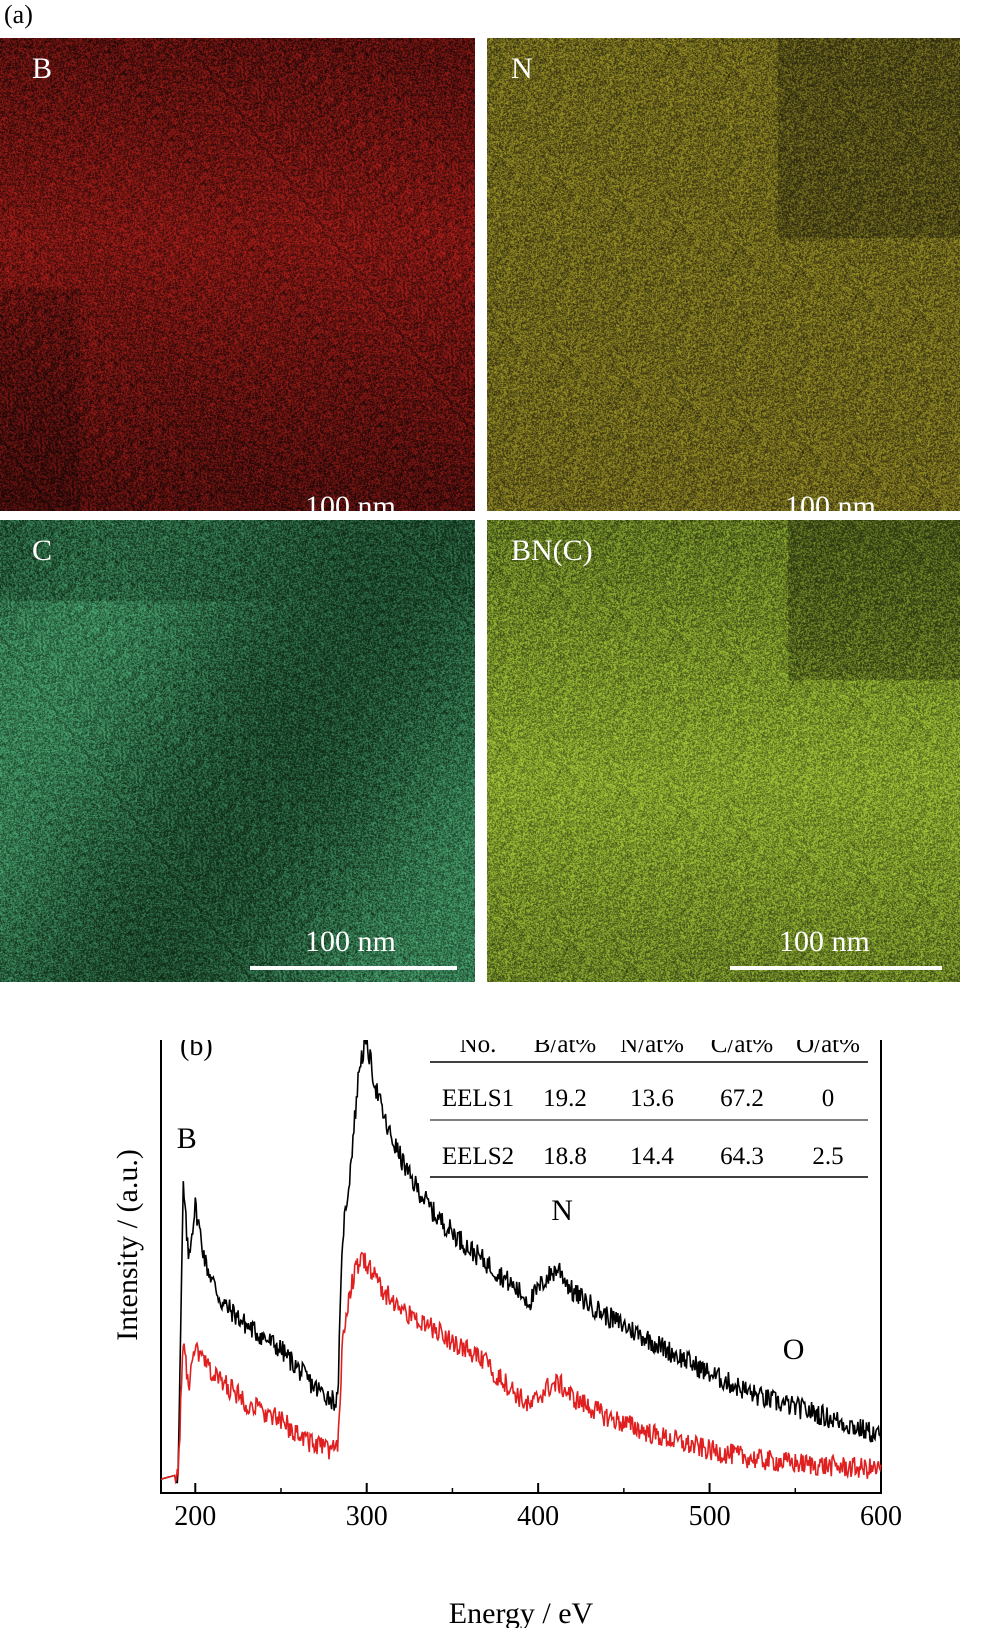 The image size is (1000, 1628). Describe the element at coordinates (828, 1049) in the screenshot. I see `table-header-cell: O/at%` at that location.